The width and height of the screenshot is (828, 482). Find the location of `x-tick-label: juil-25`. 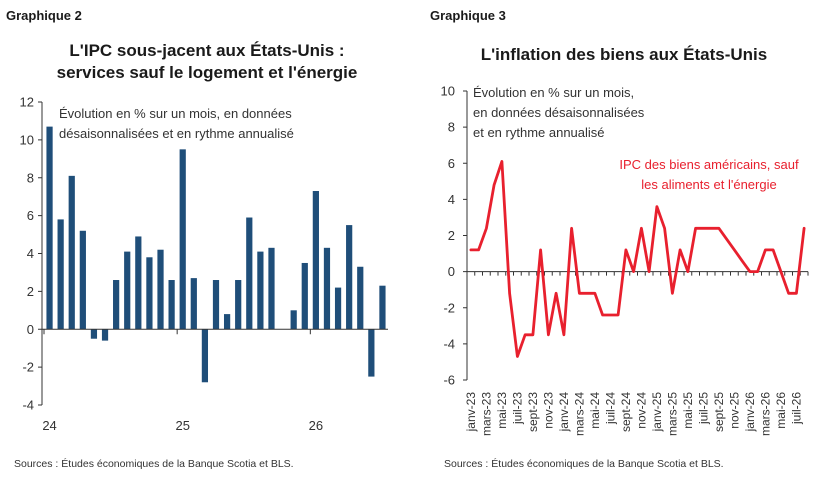

x-tick-label: juil-25 is located at coordinates (703, 408).